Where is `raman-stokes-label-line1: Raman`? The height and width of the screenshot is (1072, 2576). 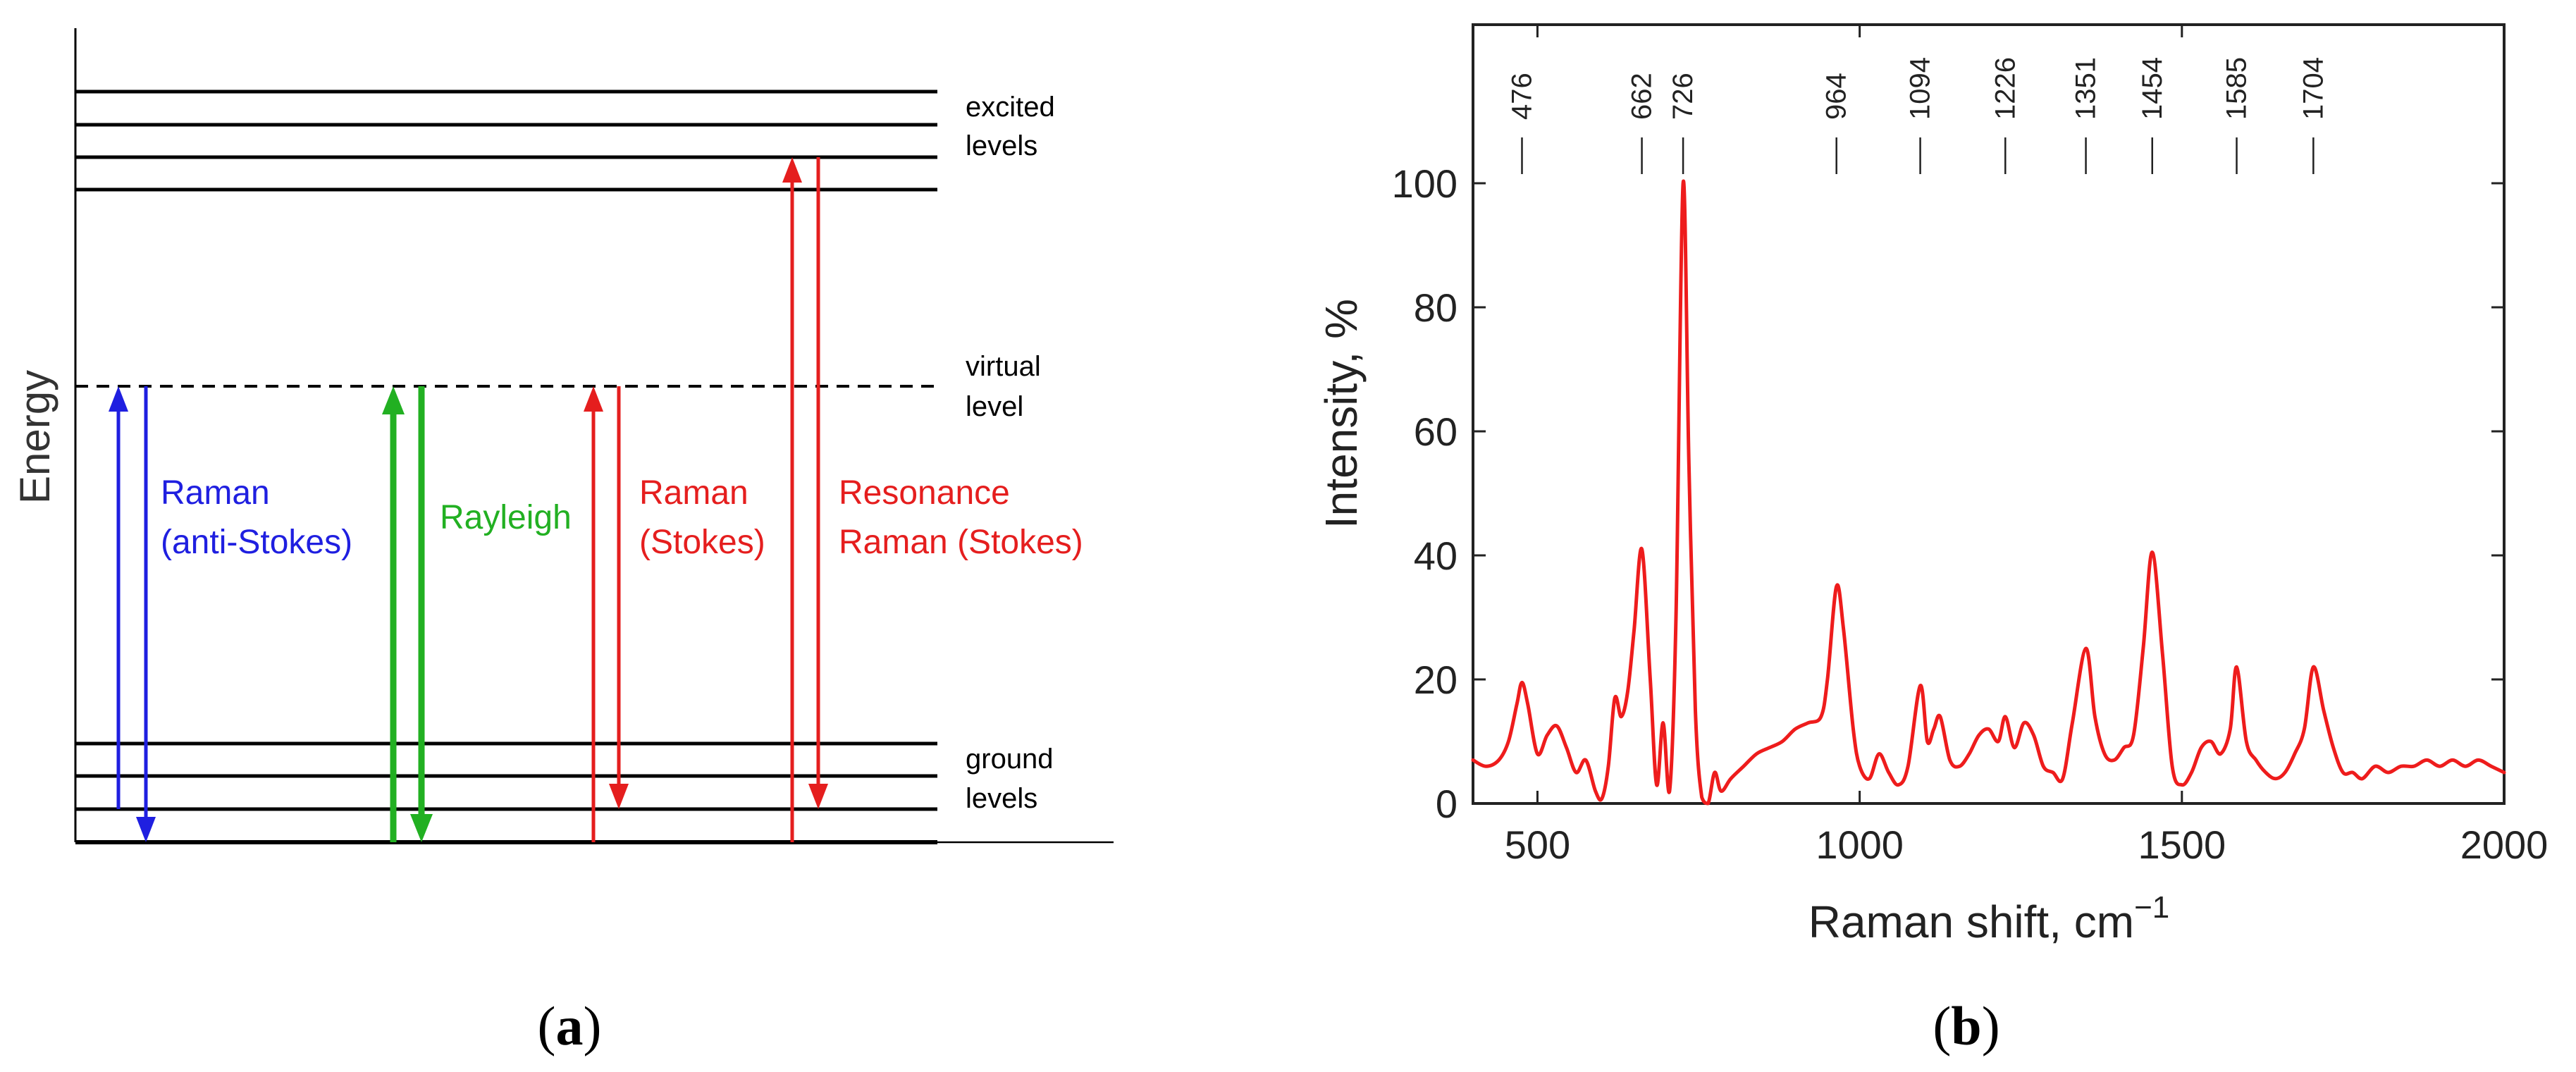
raman-stokes-label-line1: Raman is located at coordinates (693, 493).